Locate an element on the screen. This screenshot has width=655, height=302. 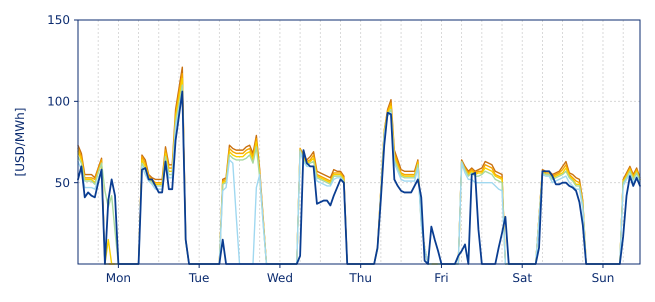
y-tick-label: 100 is located at coordinates (58, 101).